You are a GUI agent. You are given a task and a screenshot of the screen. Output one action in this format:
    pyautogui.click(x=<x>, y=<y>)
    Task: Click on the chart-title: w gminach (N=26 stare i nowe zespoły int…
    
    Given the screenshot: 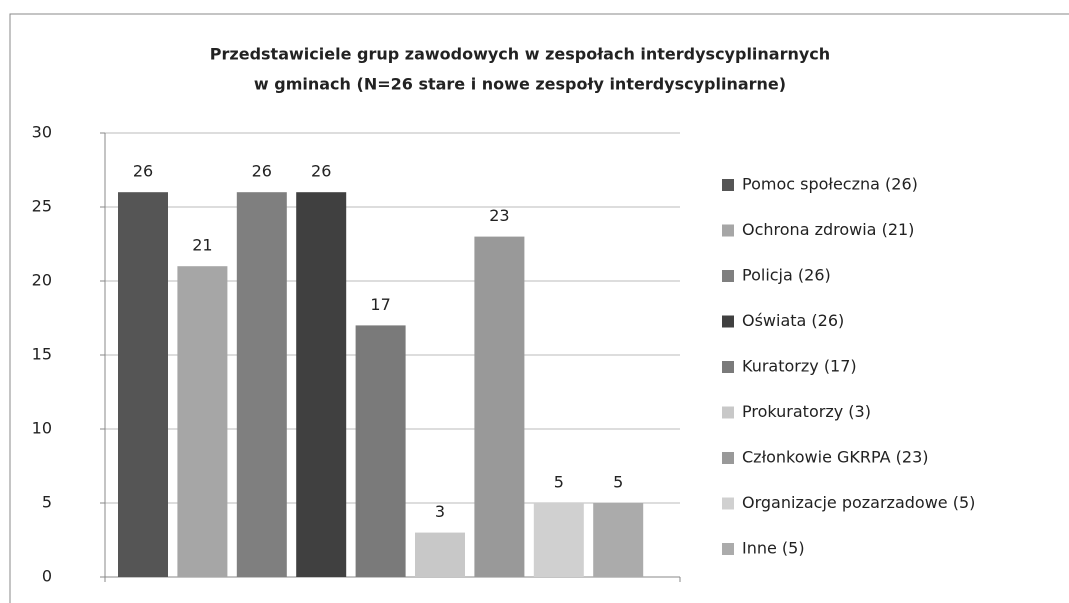 What is the action you would take?
    pyautogui.click(x=520, y=84)
    